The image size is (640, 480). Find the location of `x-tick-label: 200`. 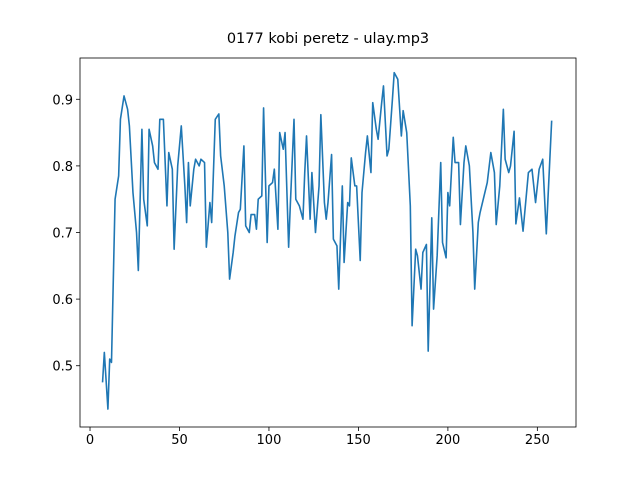

x-tick-label: 200 is located at coordinates (447, 440).